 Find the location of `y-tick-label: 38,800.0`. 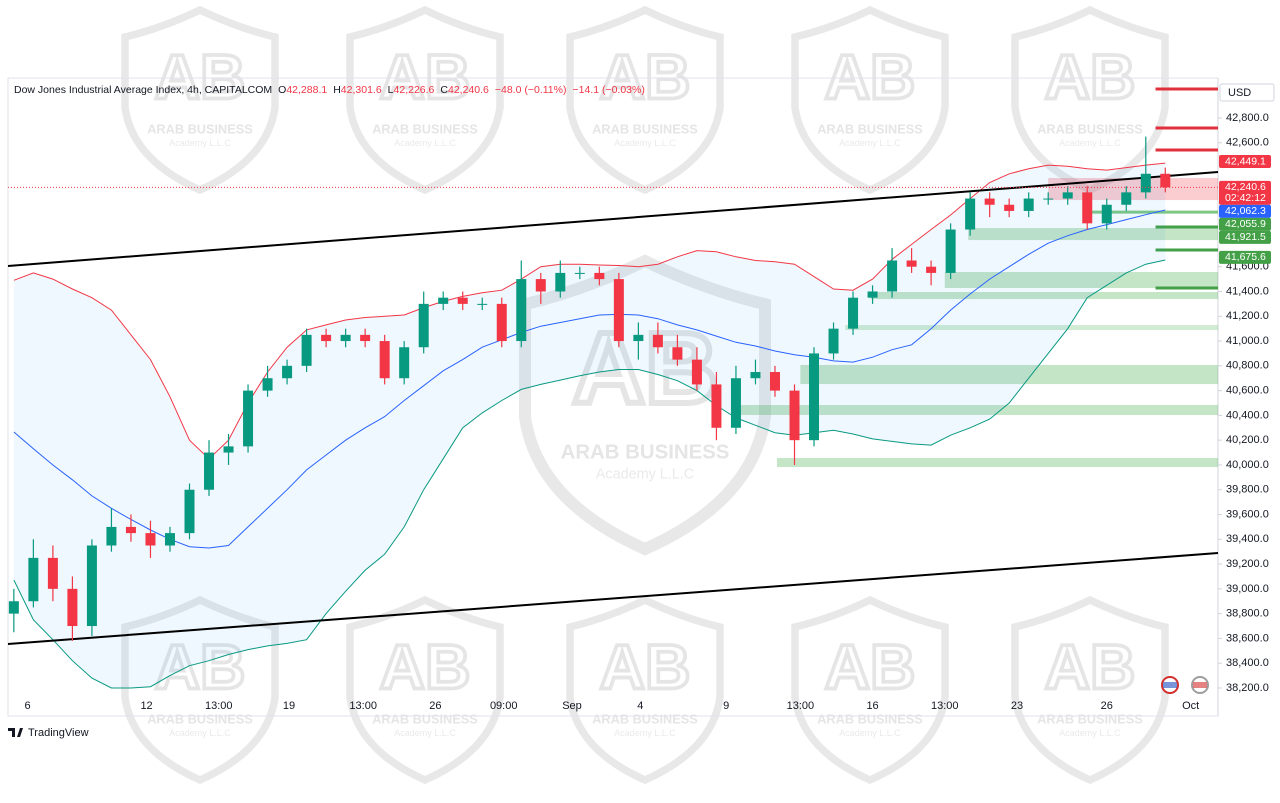

y-tick-label: 38,800.0 is located at coordinates (1247, 614).